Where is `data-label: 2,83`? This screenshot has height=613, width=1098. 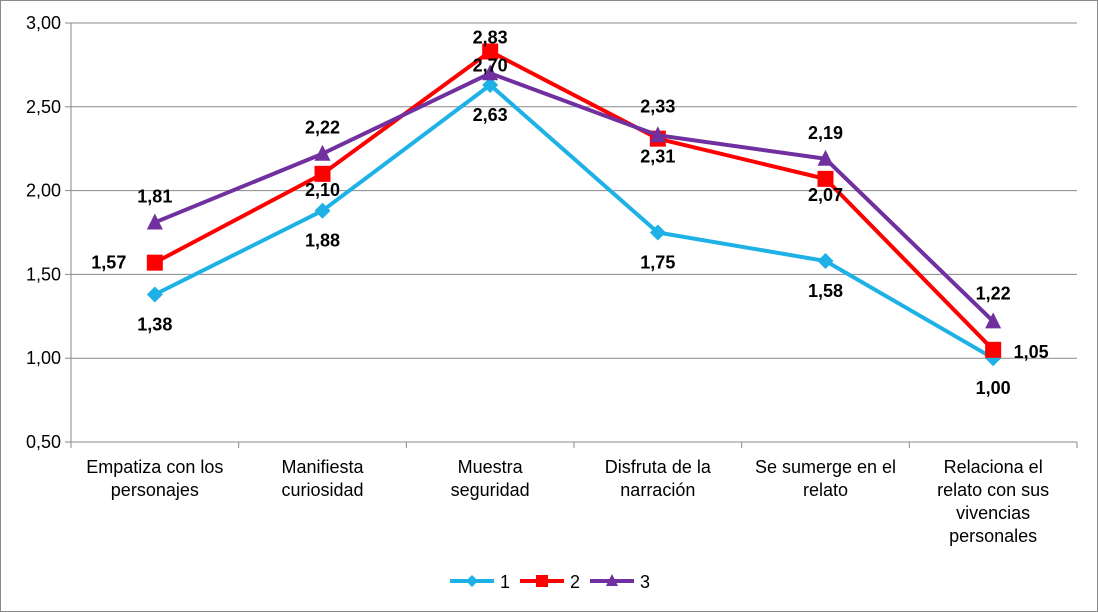
data-label: 2,83 is located at coordinates (490, 37).